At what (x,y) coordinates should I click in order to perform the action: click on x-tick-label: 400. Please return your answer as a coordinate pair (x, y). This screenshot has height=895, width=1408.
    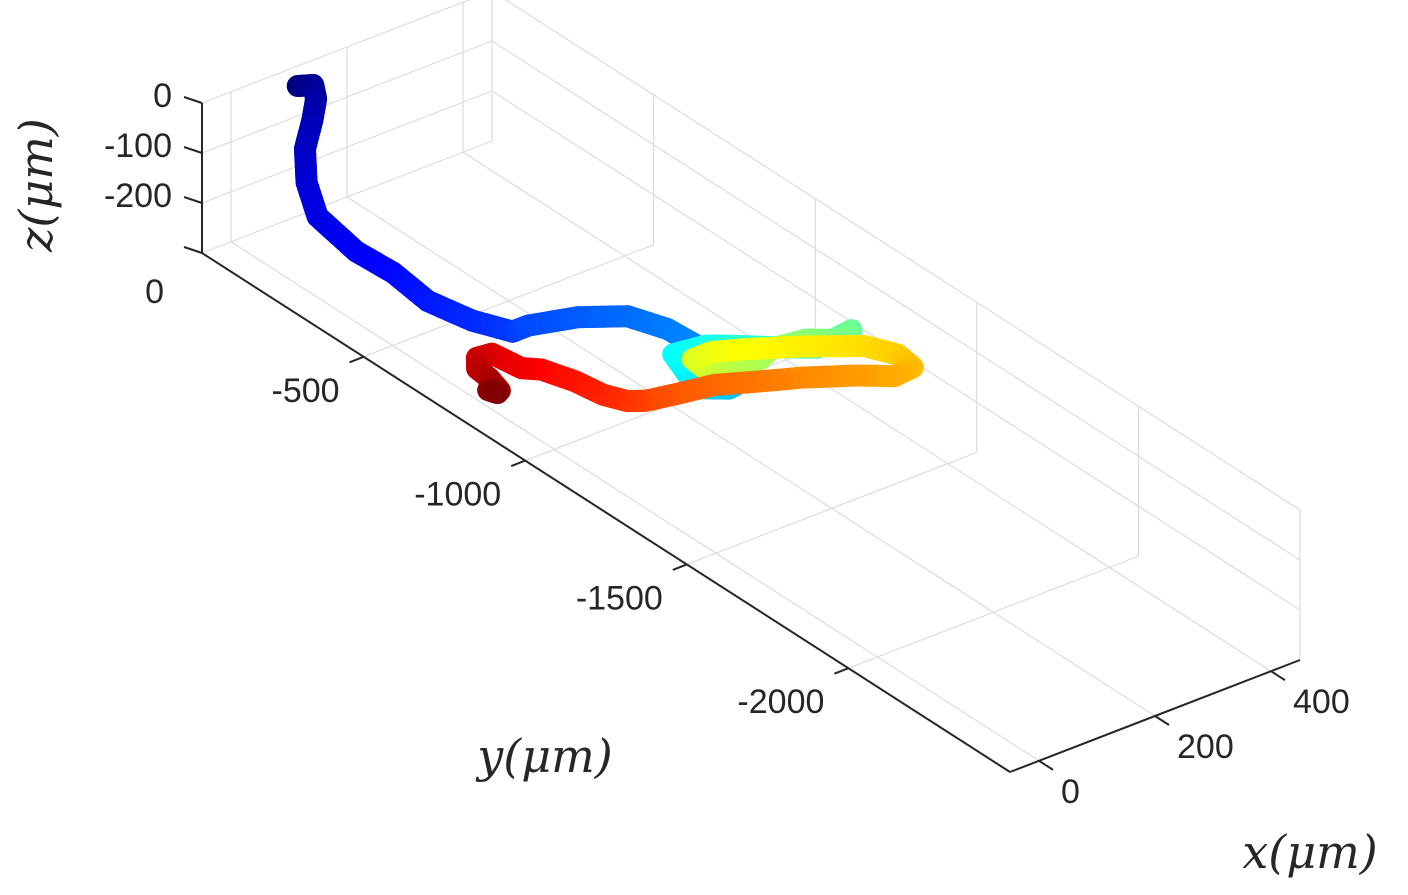
    Looking at the image, I should click on (1321, 702).